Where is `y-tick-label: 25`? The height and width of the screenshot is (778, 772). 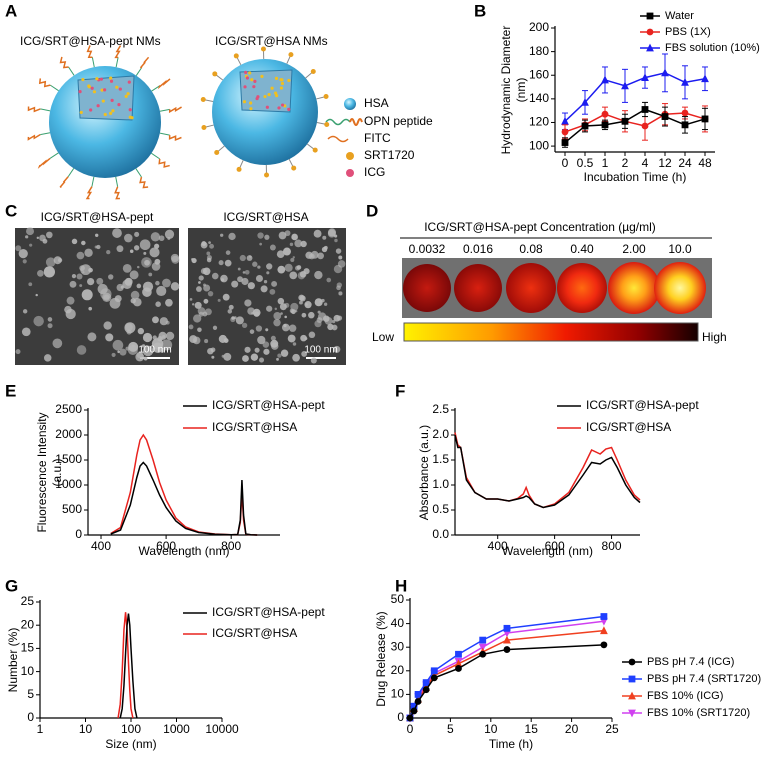
y-tick-label: 25 is located at coordinates (28, 601).